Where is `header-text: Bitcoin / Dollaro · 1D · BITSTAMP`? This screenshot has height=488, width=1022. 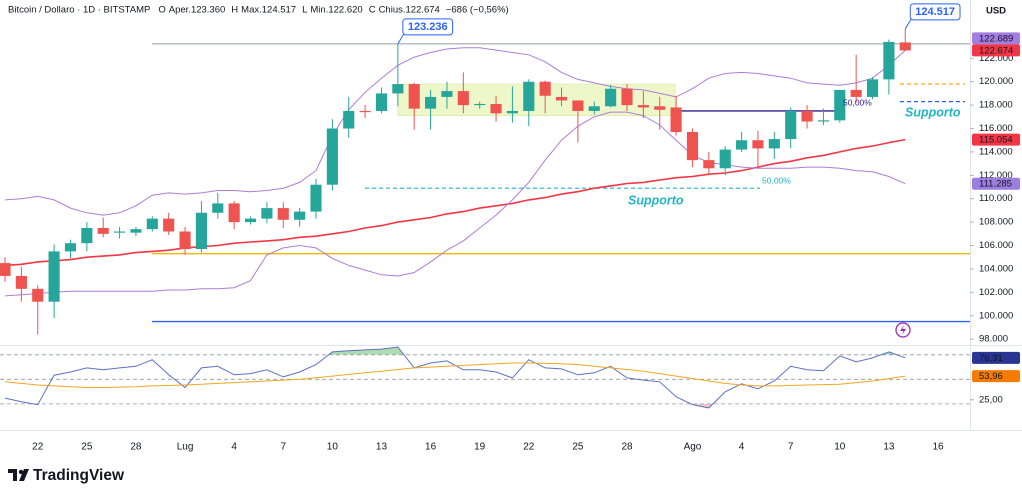 header-text: Bitcoin / Dollaro · 1D · BITSTAMP is located at coordinates (79, 10).